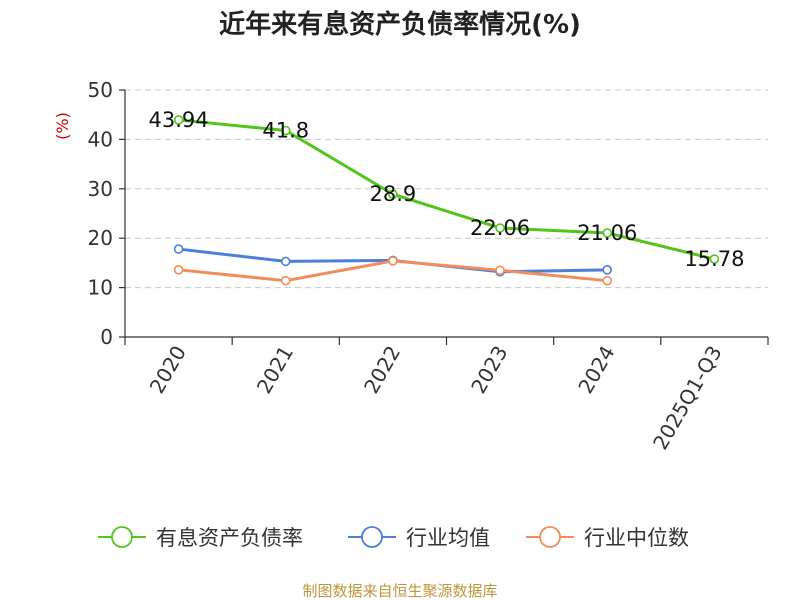 This screenshot has height=600, width=800. Describe the element at coordinates (448, 538) in the screenshot. I see `legend-label: 行业均值` at that location.